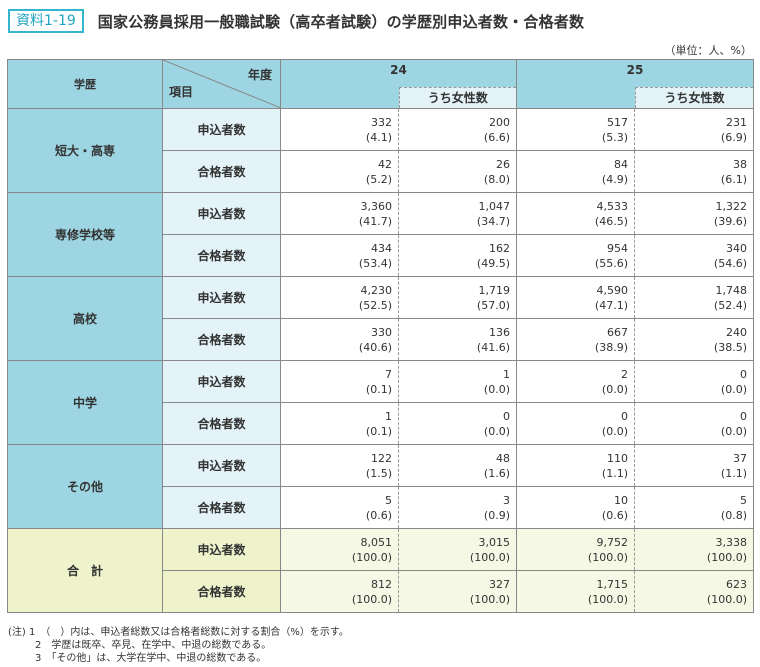 The width and height of the screenshot is (760, 667). Describe the element at coordinates (499, 332) in the screenshot. I see `count-value: 136` at that location.